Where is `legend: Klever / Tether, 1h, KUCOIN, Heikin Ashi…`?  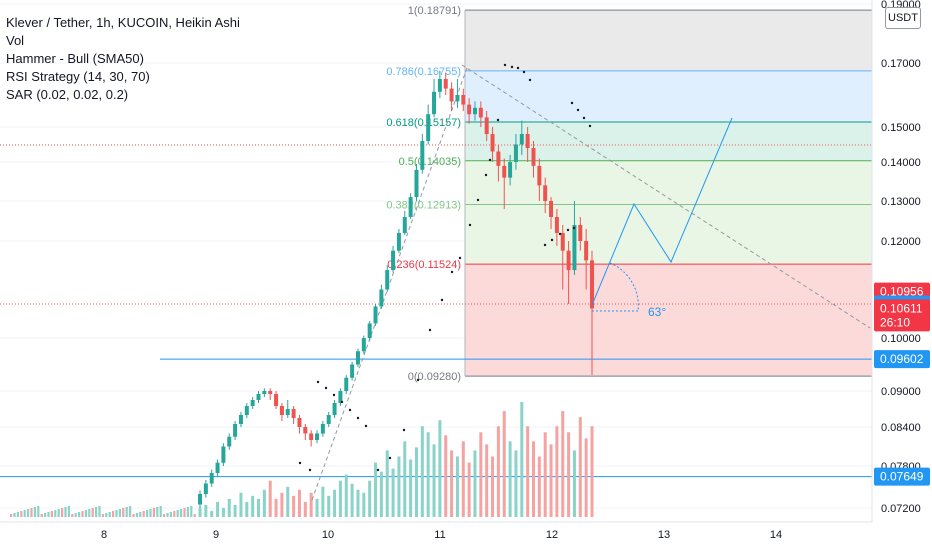
legend: Klever / Tether, 1h, KUCOIN, Heikin Ashi… is located at coordinates (123, 59).